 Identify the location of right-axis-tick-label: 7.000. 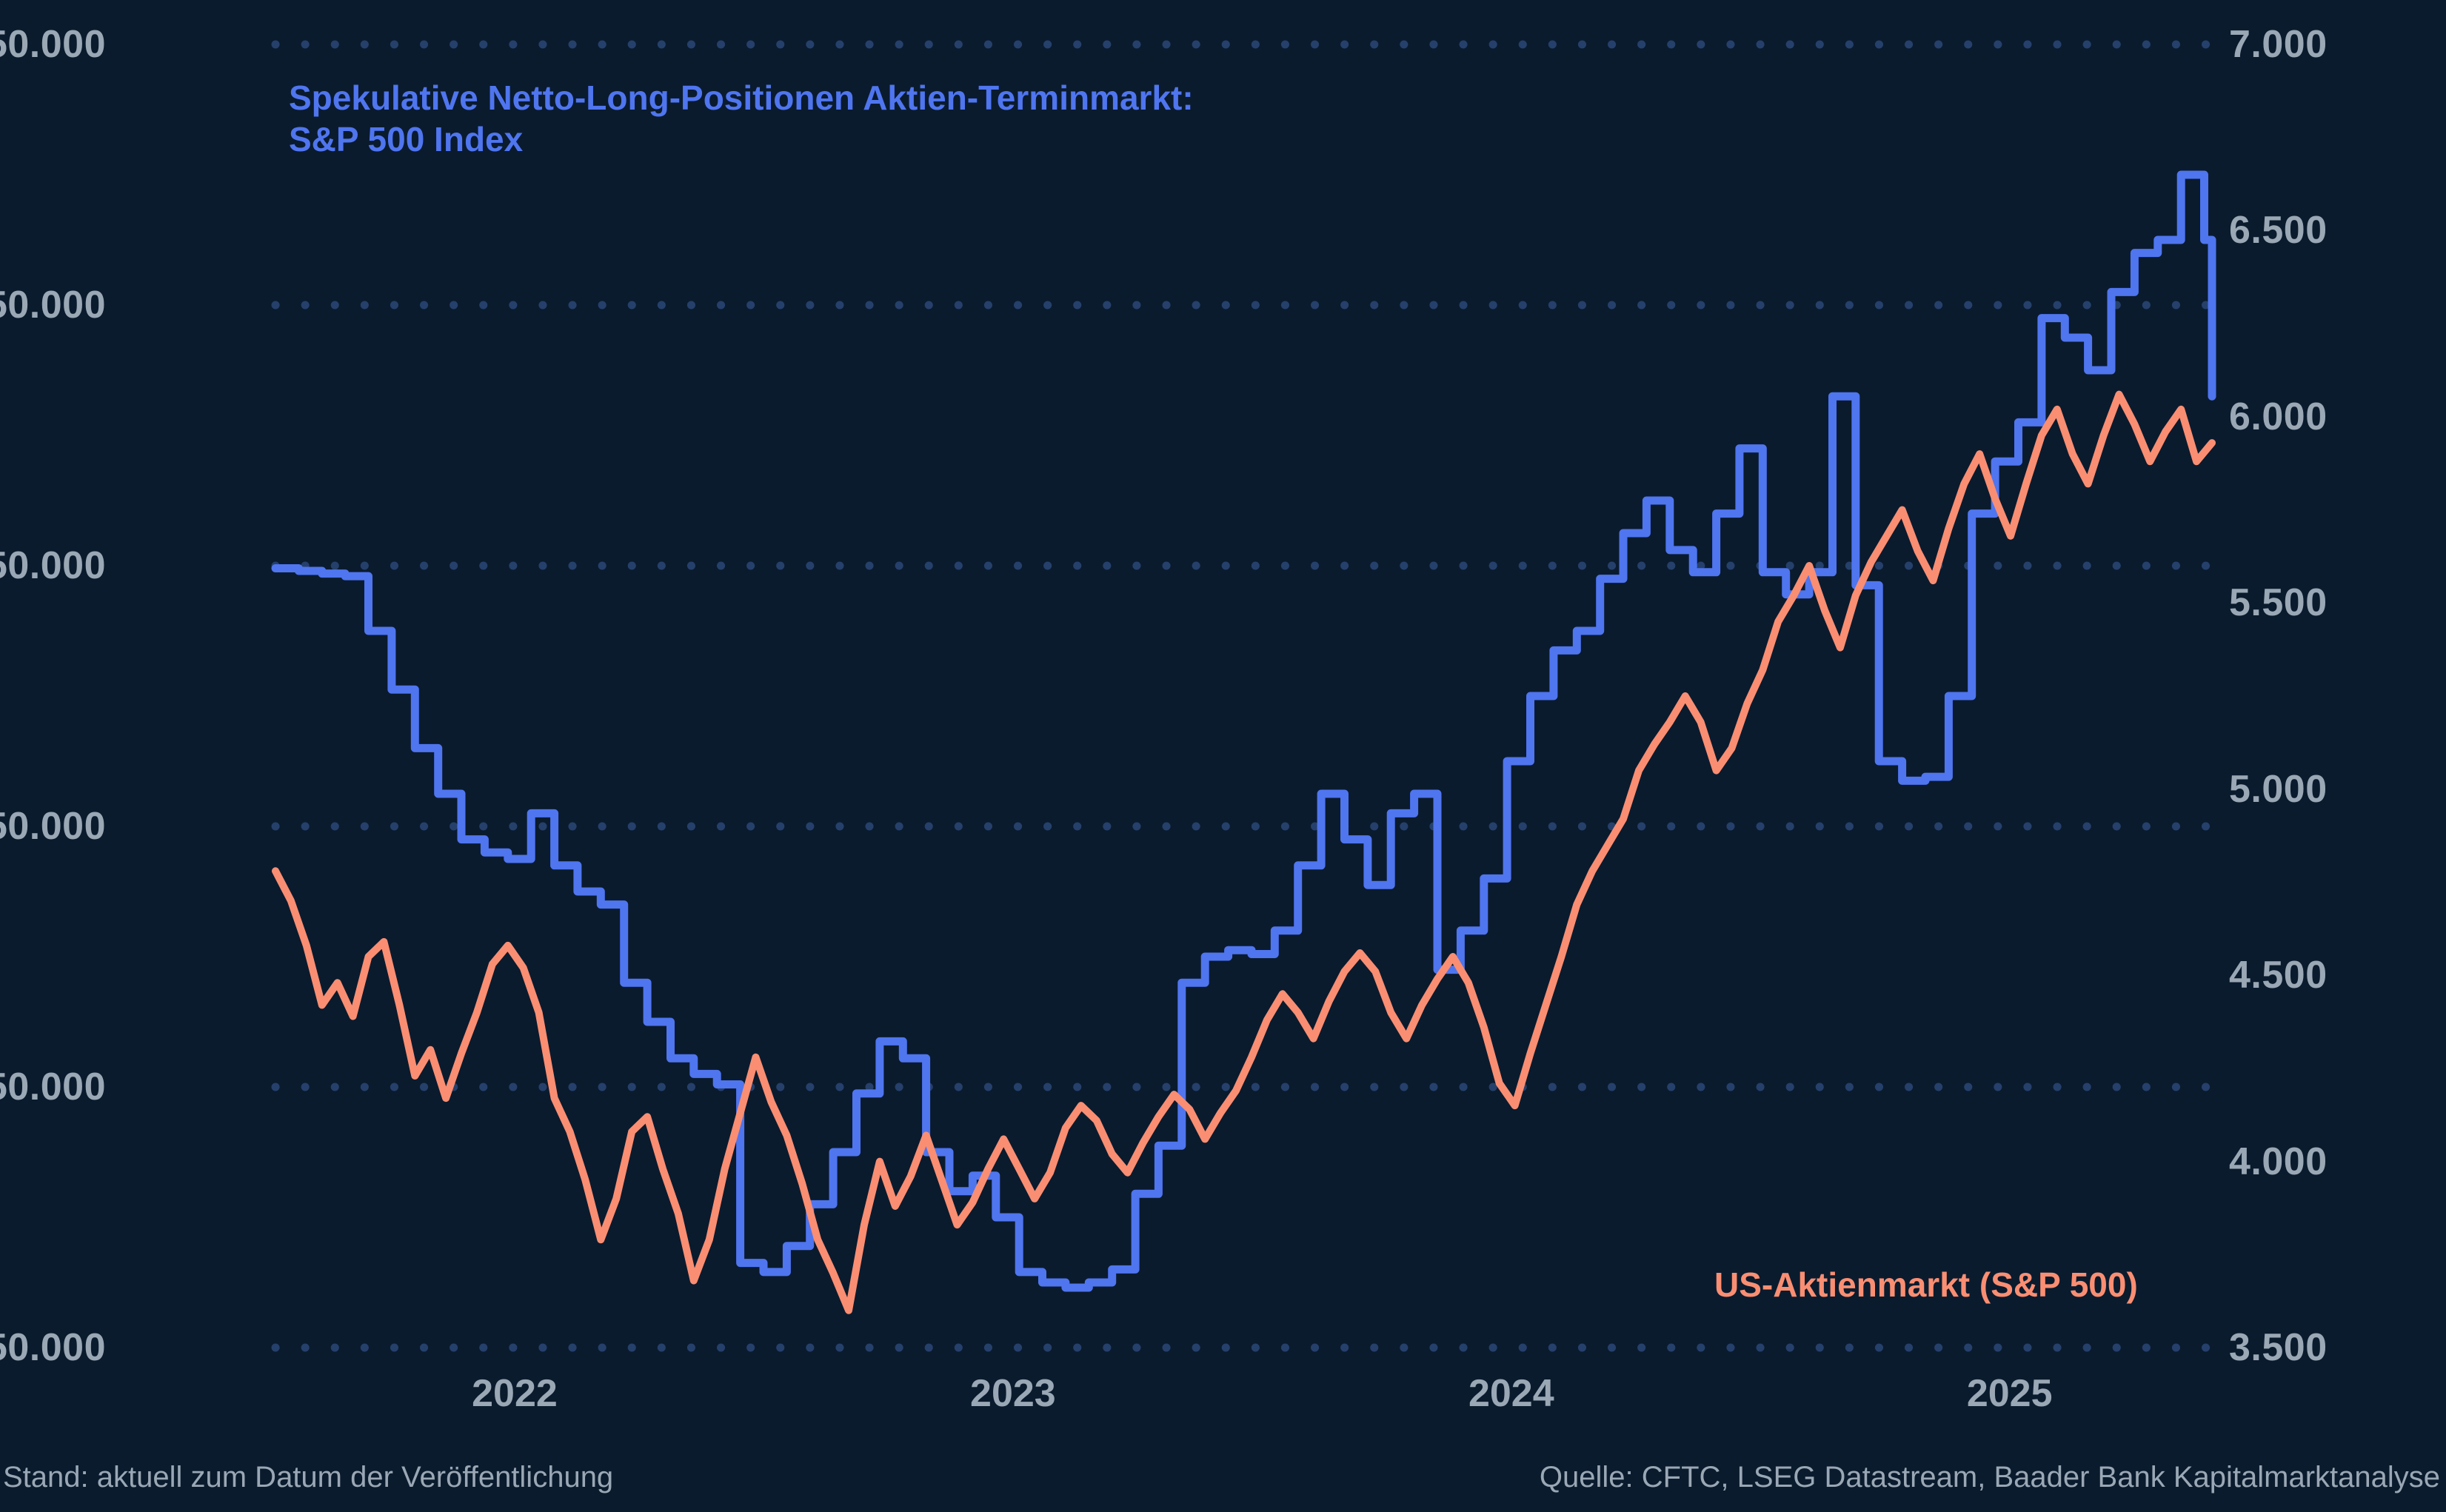
(2278, 44).